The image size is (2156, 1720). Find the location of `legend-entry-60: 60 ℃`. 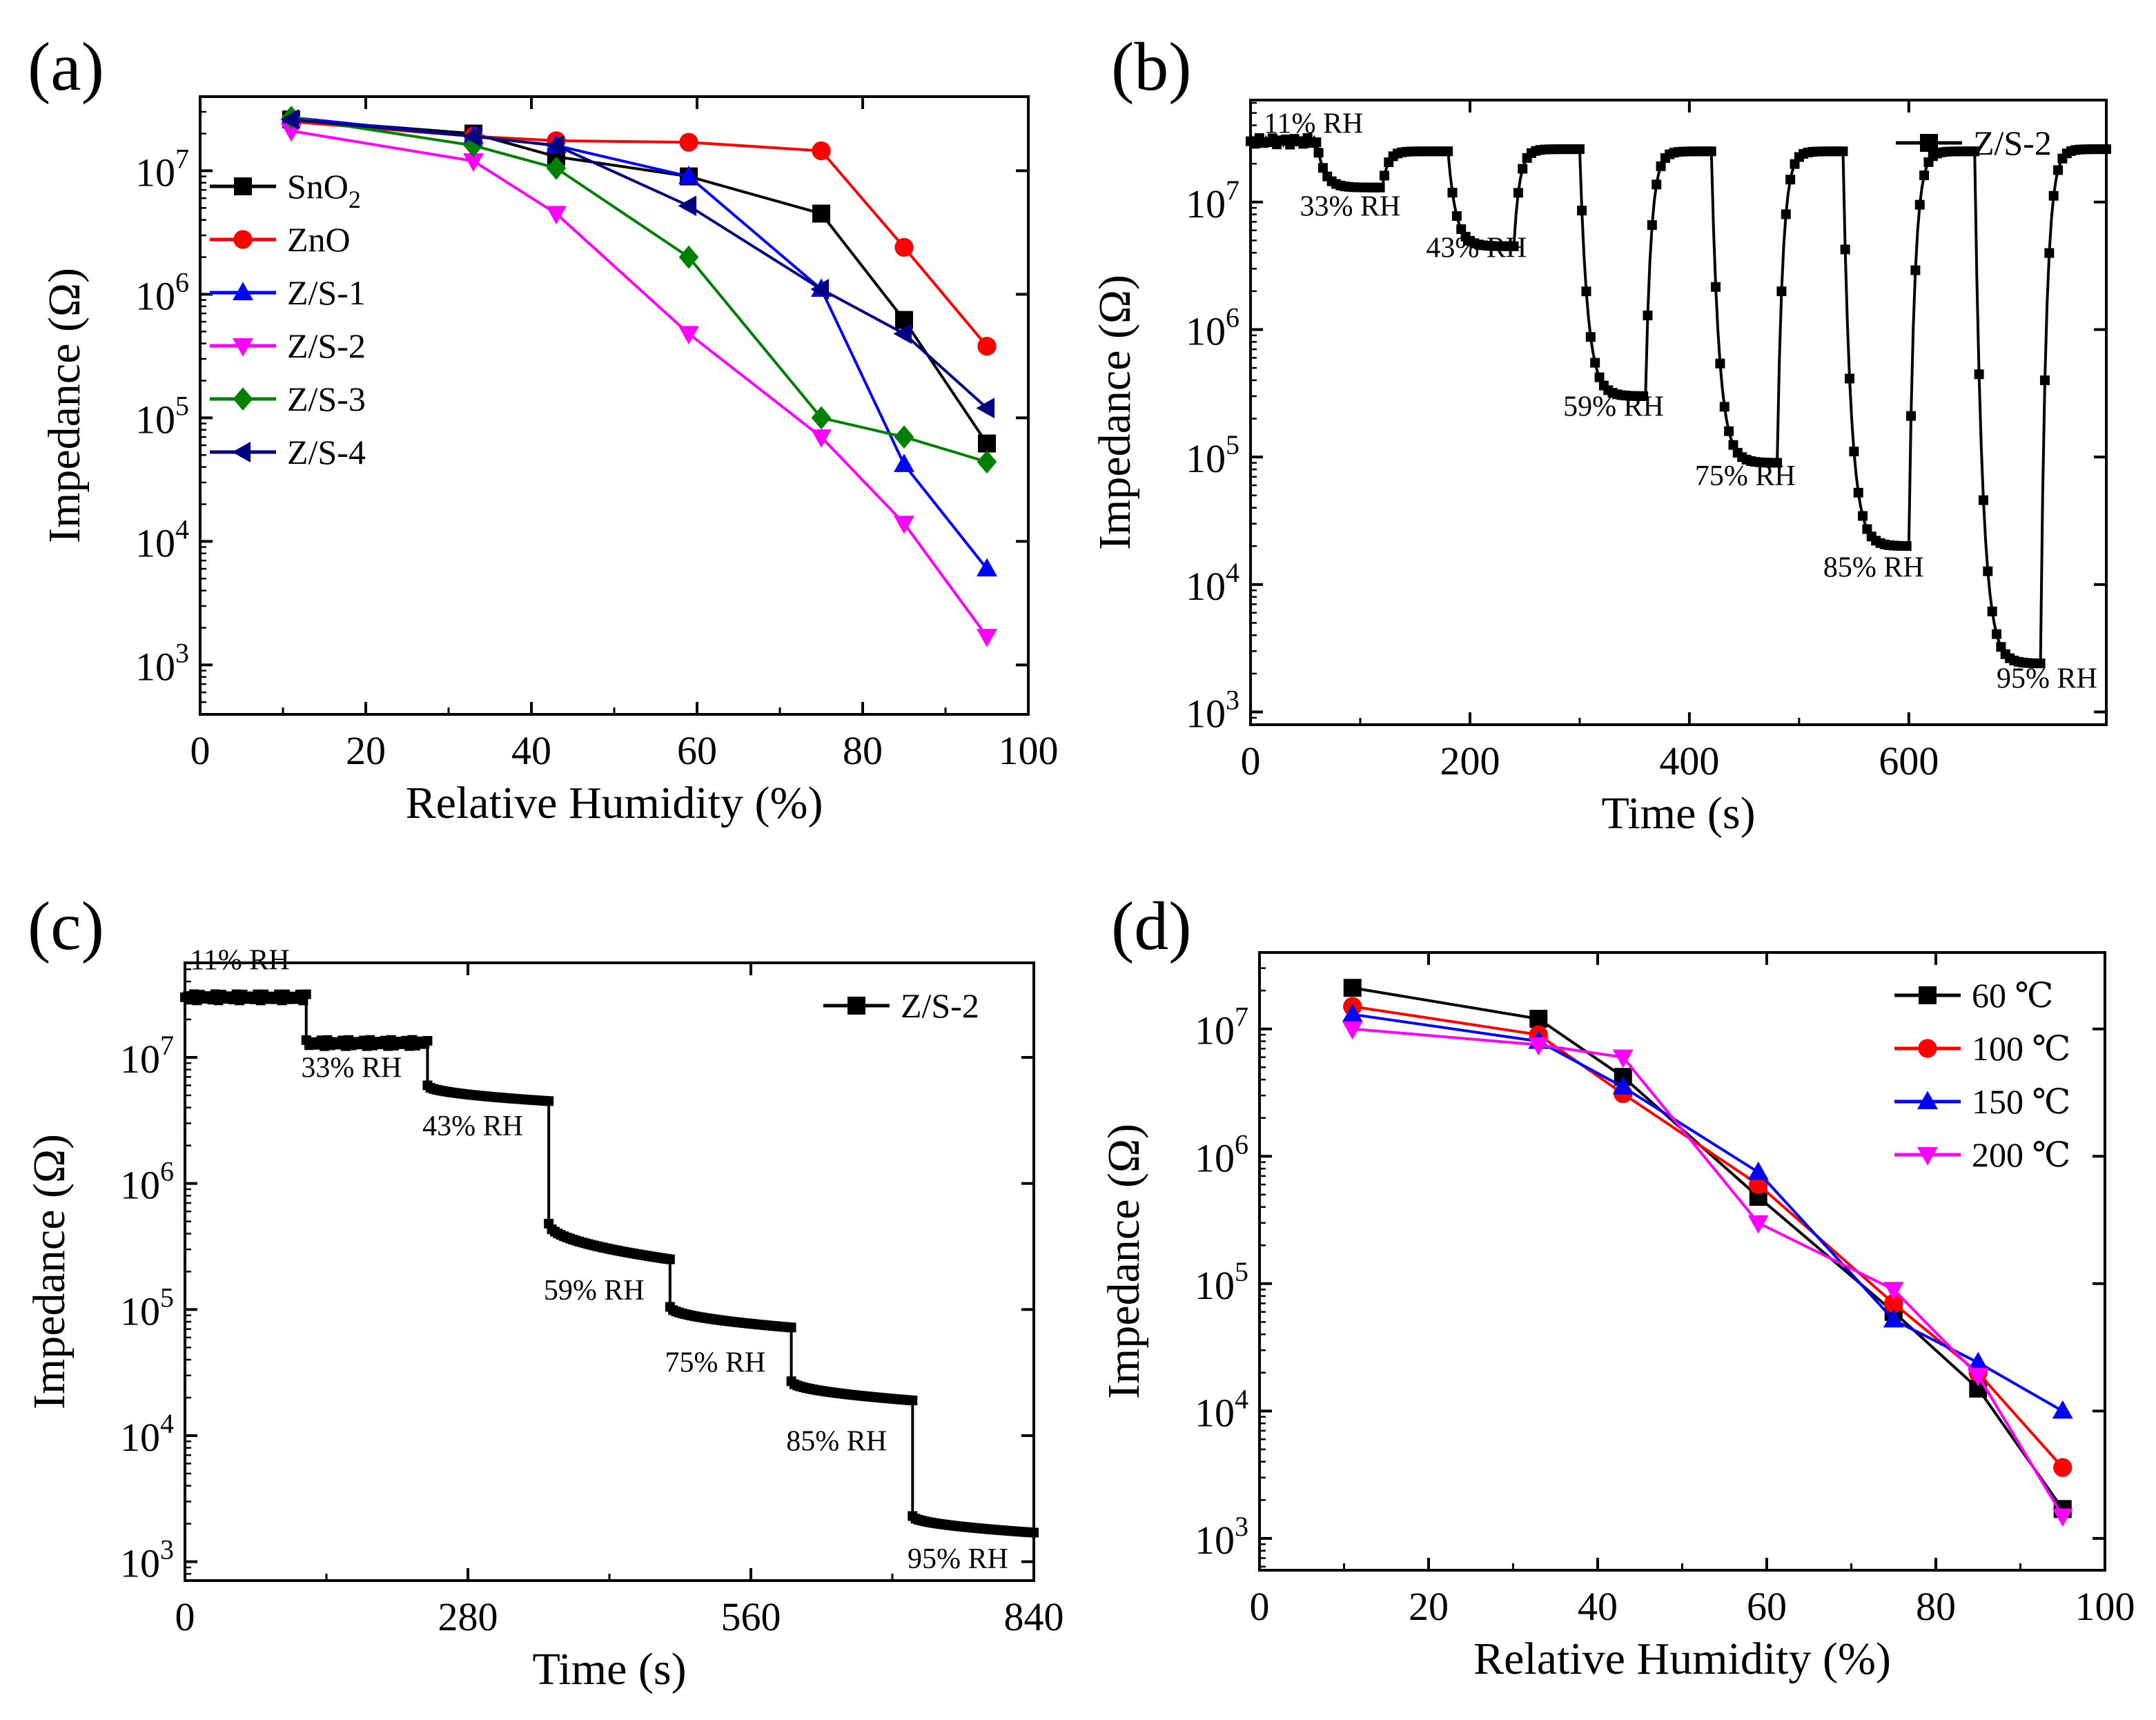

legend-entry-60: 60 ℃ is located at coordinates (2013, 995).